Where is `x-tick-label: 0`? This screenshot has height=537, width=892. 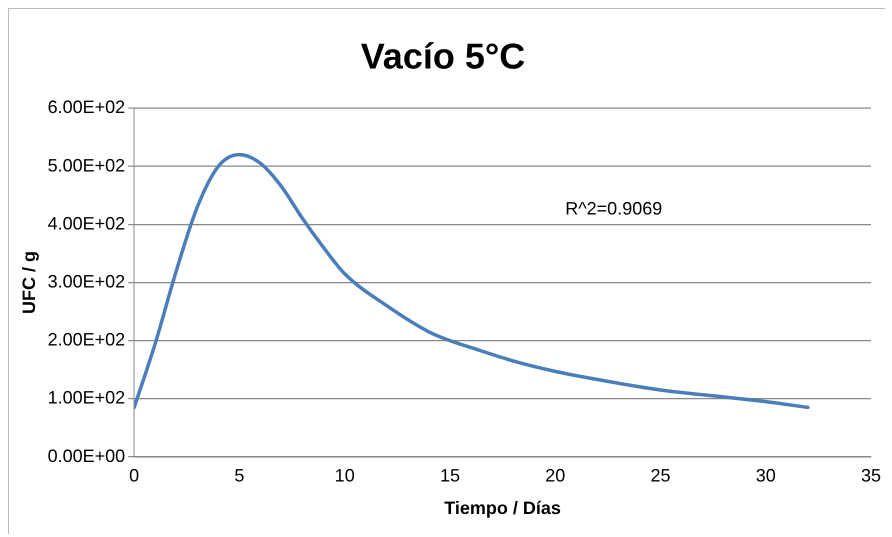 x-tick-label: 0 is located at coordinates (134, 476).